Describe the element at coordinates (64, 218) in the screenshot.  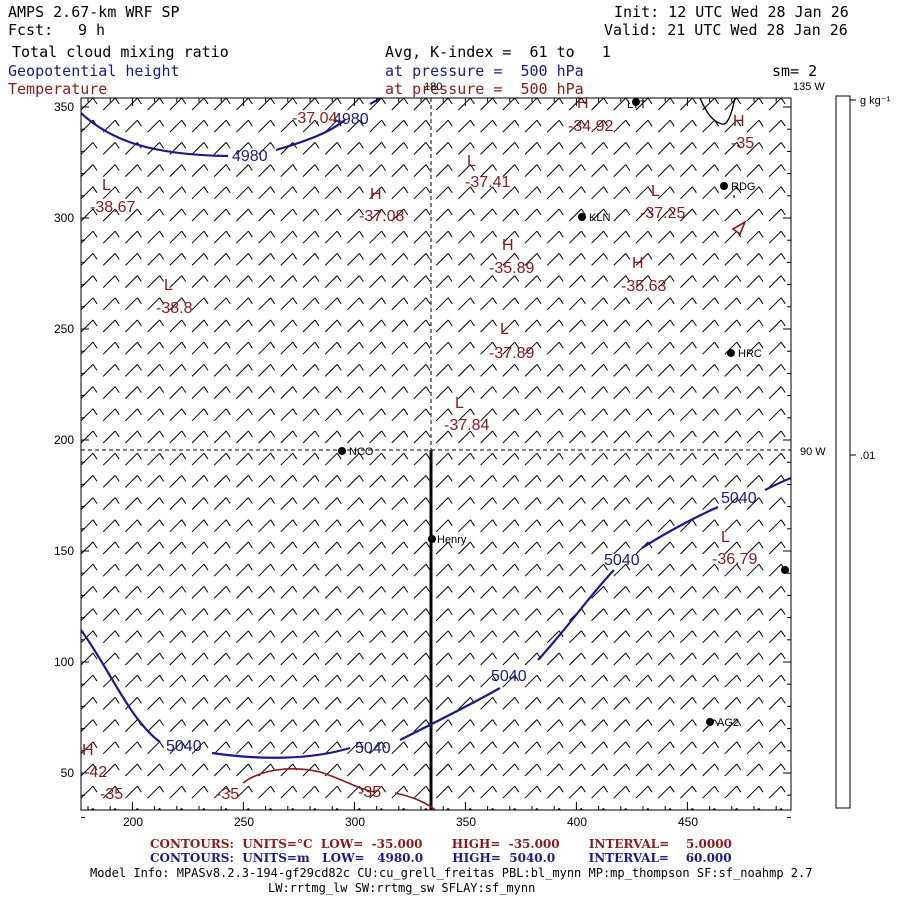
I see `y-tick-label: 300` at that location.